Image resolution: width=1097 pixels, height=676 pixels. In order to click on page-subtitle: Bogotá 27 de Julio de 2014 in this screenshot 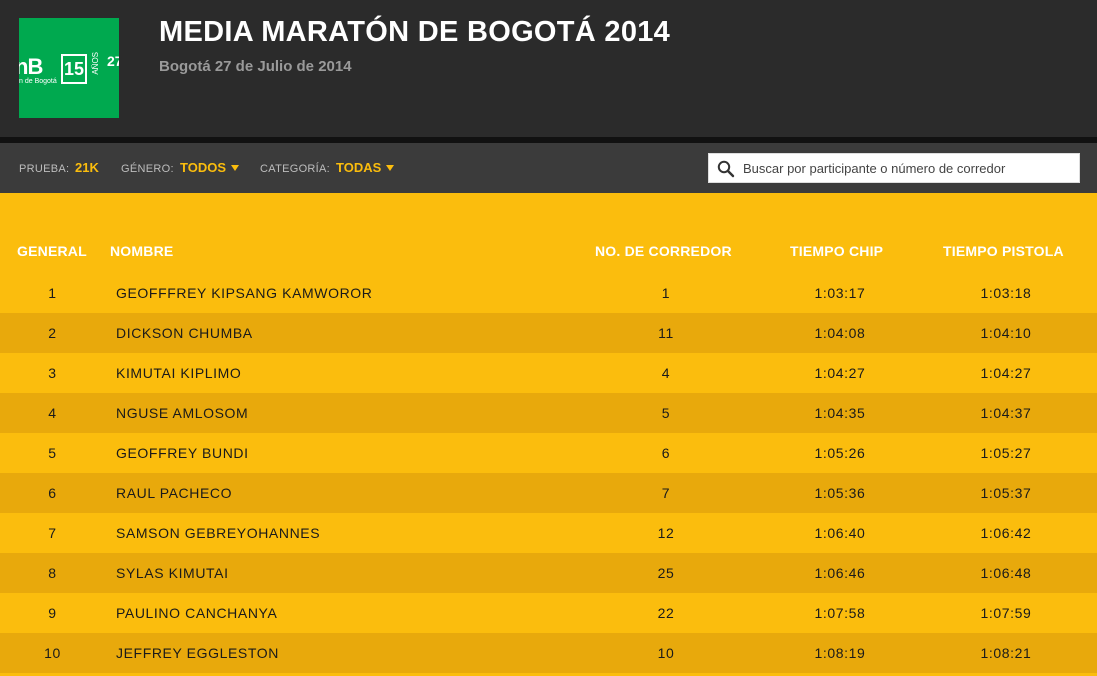, I will do `click(255, 66)`.